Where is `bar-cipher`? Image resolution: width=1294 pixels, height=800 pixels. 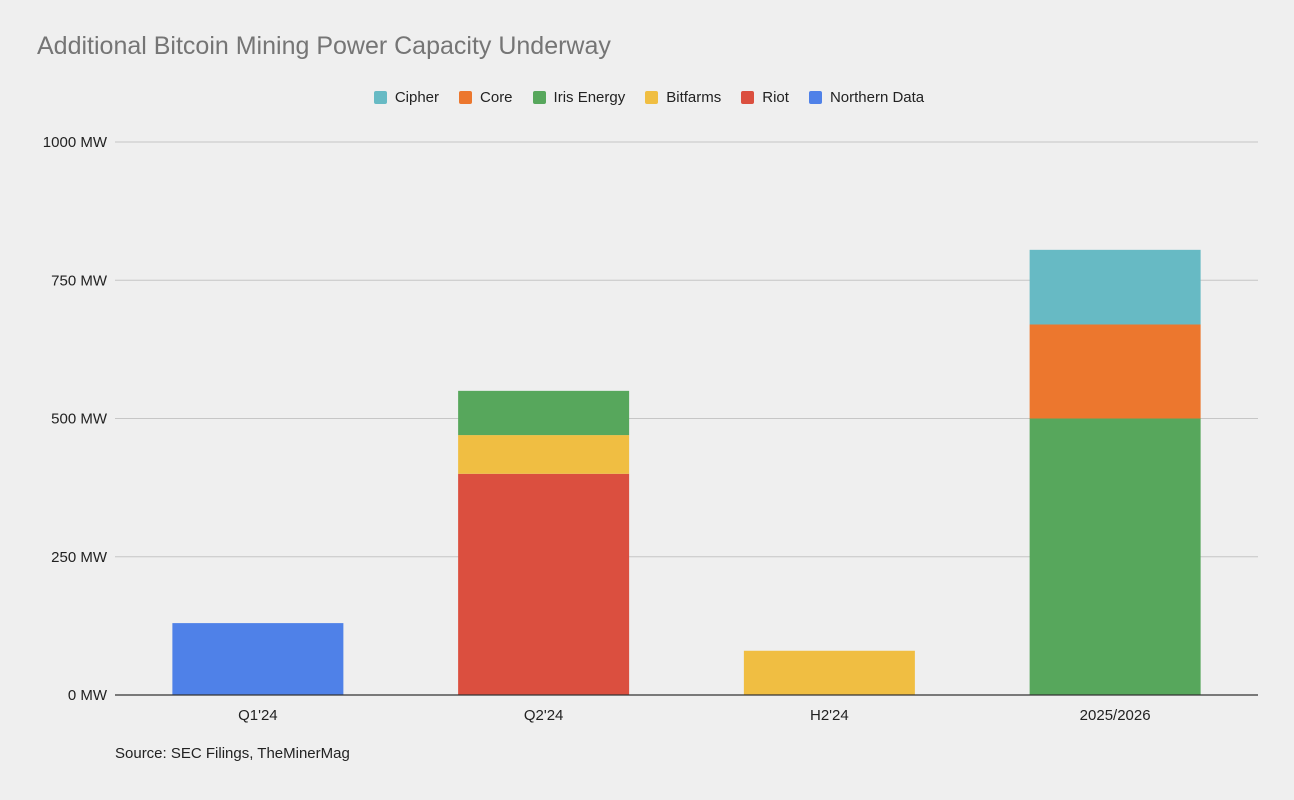 bar-cipher is located at coordinates (1115, 287).